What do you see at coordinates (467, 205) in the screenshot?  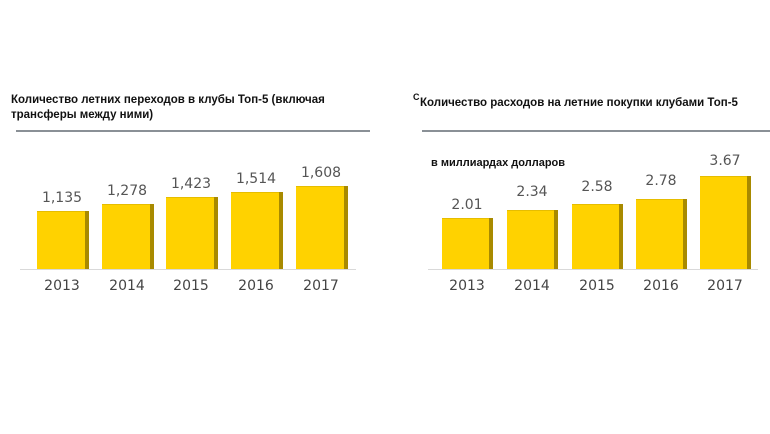 I see `bar-value-label: 2.01` at bounding box center [467, 205].